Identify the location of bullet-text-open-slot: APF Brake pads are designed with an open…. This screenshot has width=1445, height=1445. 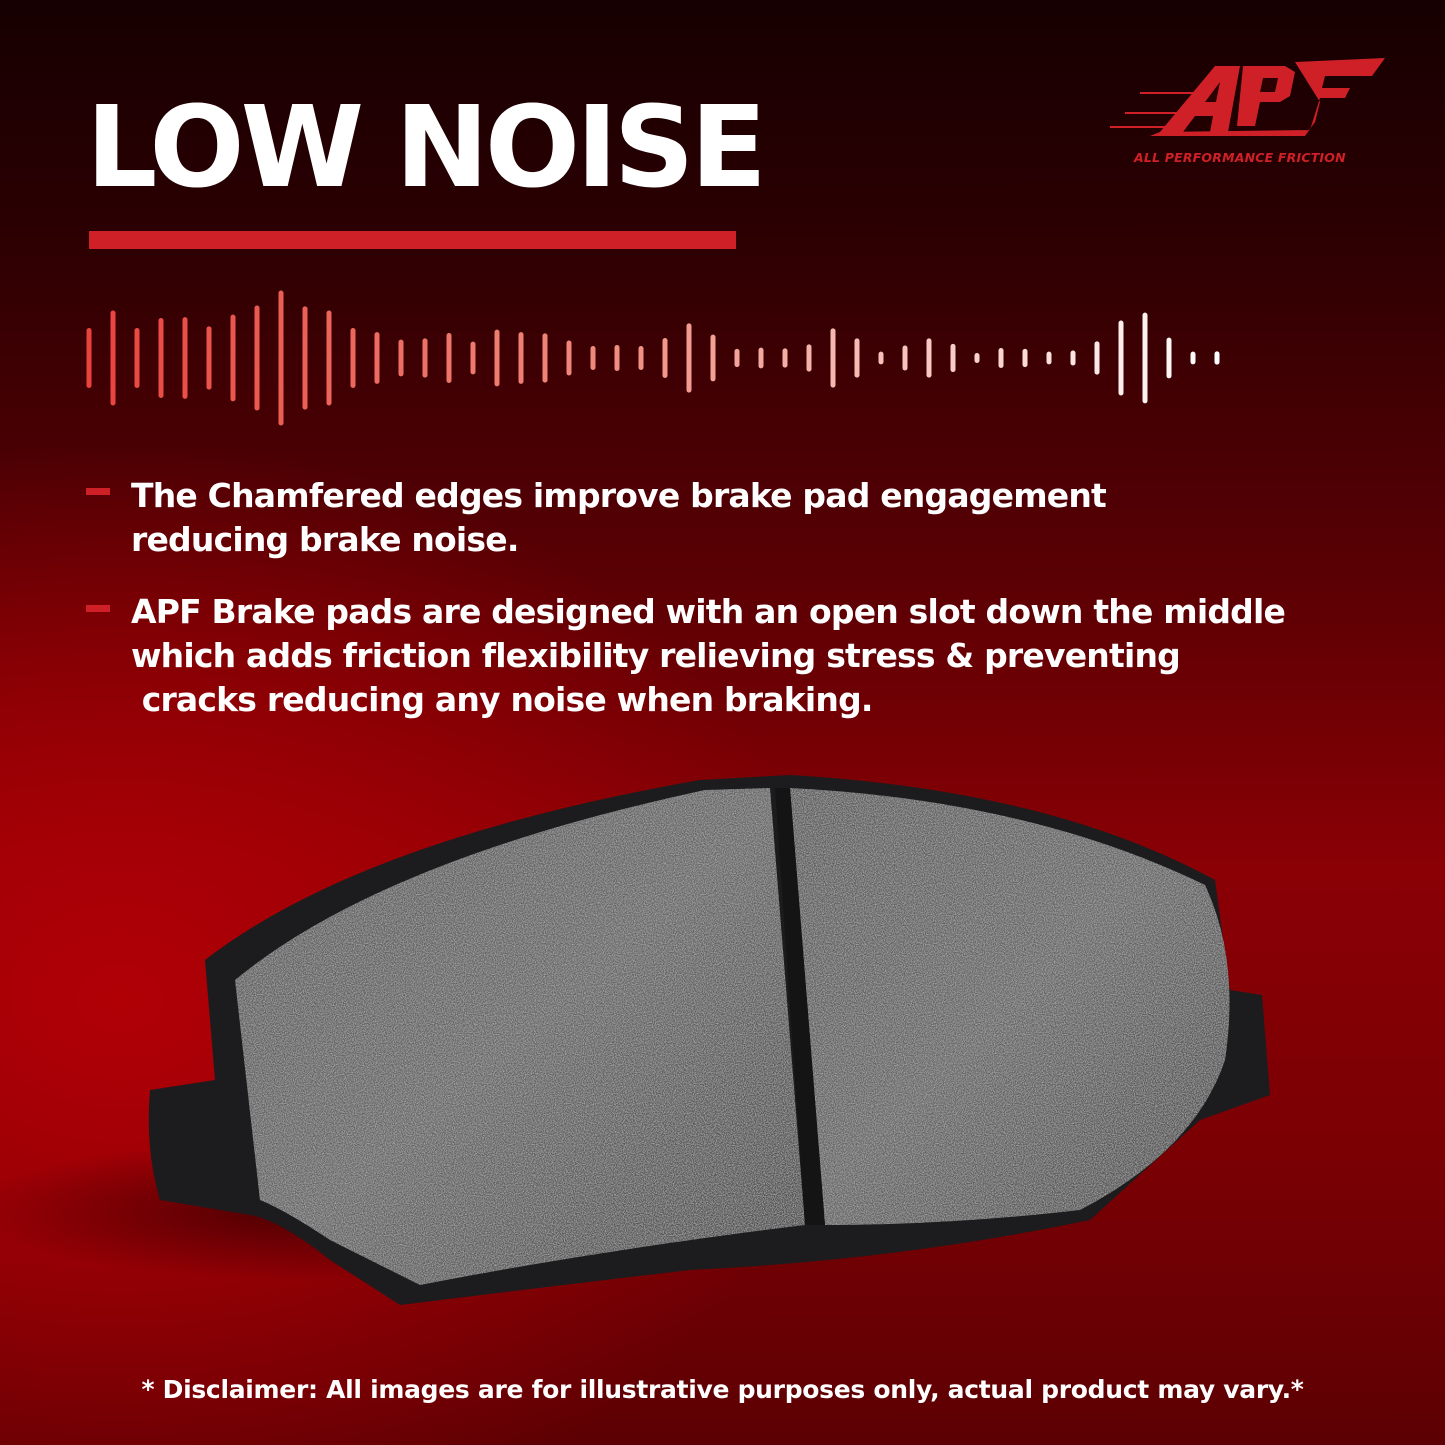
(708, 655).